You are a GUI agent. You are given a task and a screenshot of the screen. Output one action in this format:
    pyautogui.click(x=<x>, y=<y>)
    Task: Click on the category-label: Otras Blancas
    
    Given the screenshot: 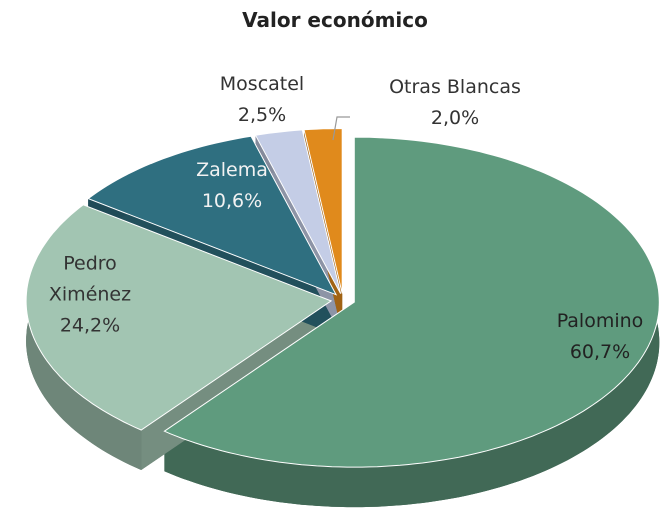 What is the action you would take?
    pyautogui.click(x=455, y=87)
    